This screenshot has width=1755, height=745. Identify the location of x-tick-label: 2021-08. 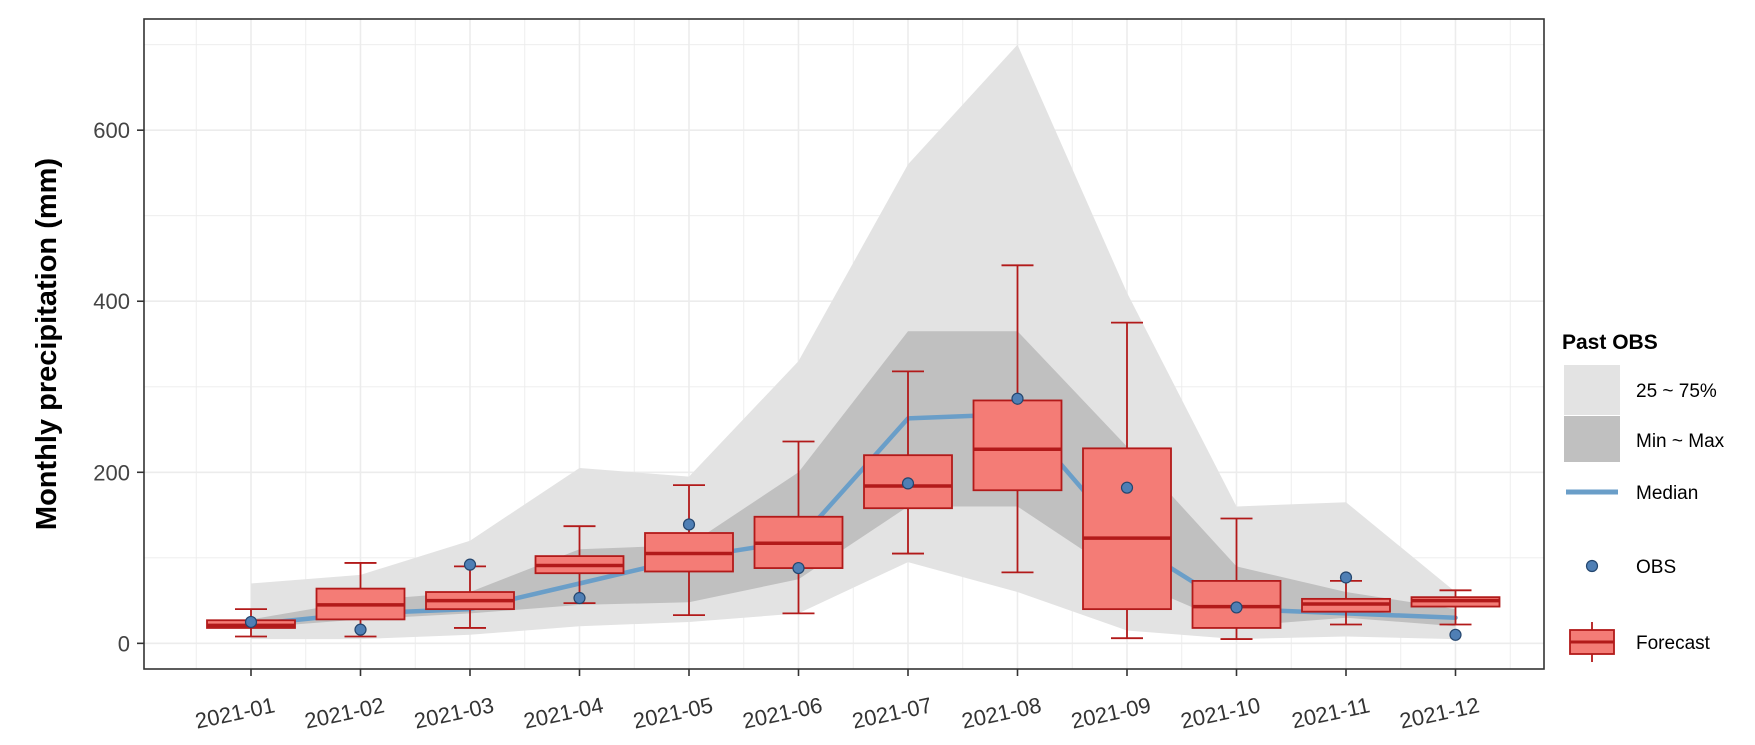
(1001, 712).